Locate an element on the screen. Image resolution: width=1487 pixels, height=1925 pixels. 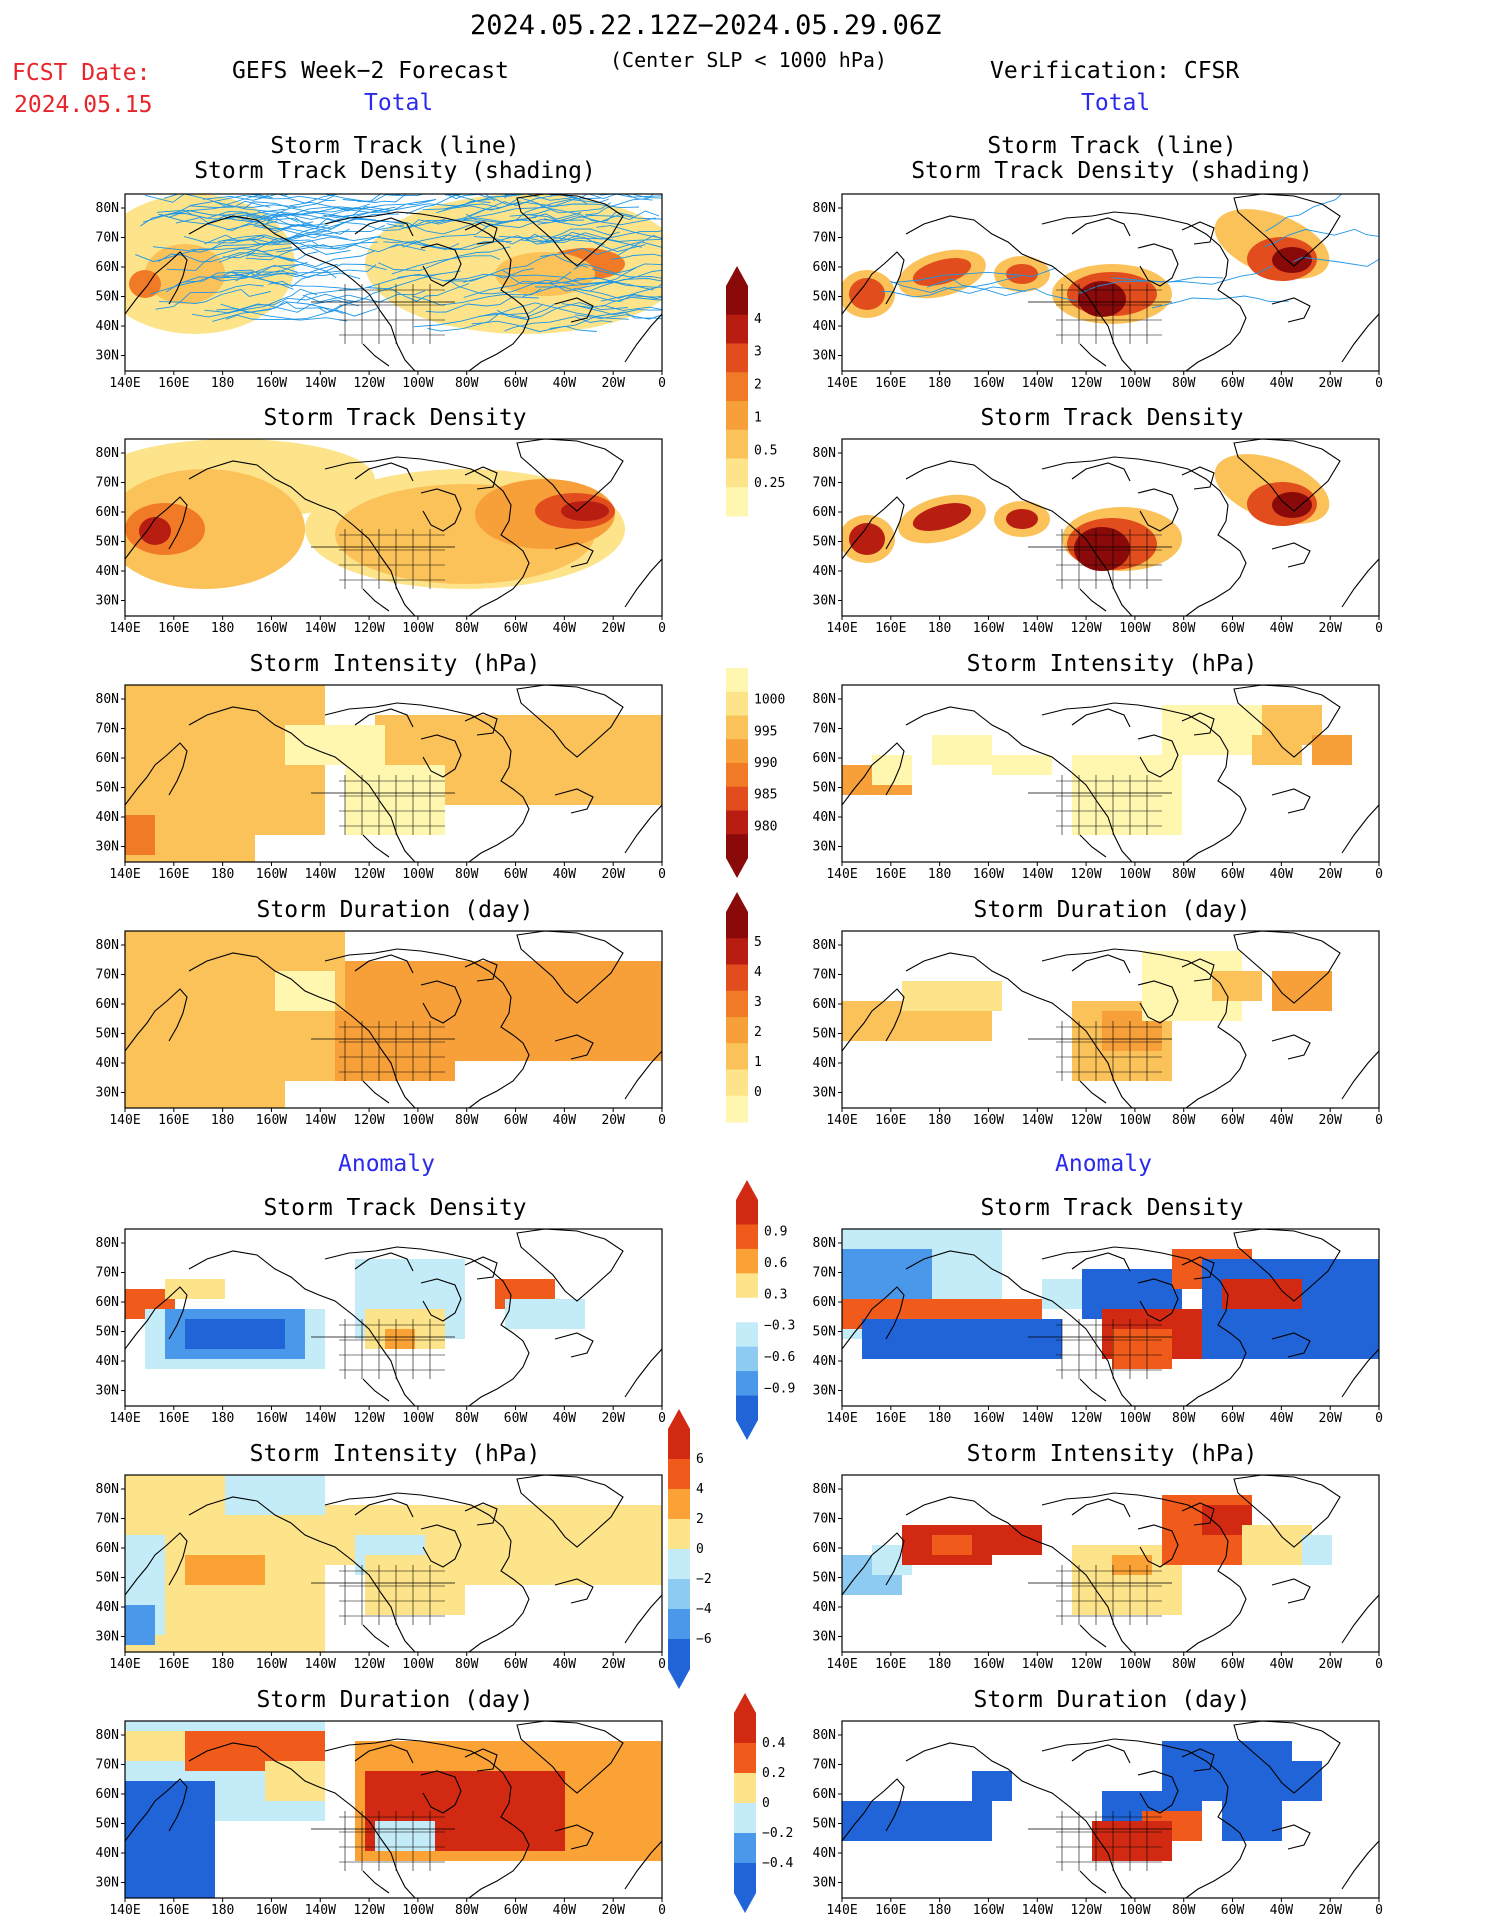
left-anomaly-label: Anomaly is located at coordinates (386, 1164).